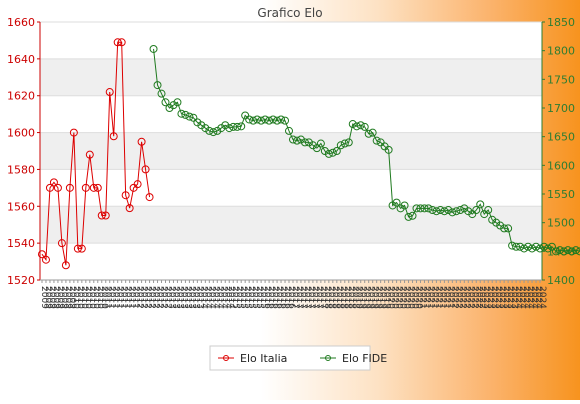 Image resolution: width=580 pixels, height=404 pixels. Describe the element at coordinates (21, 206) in the screenshot. I see `left-axis-tick-label: 1560` at that location.